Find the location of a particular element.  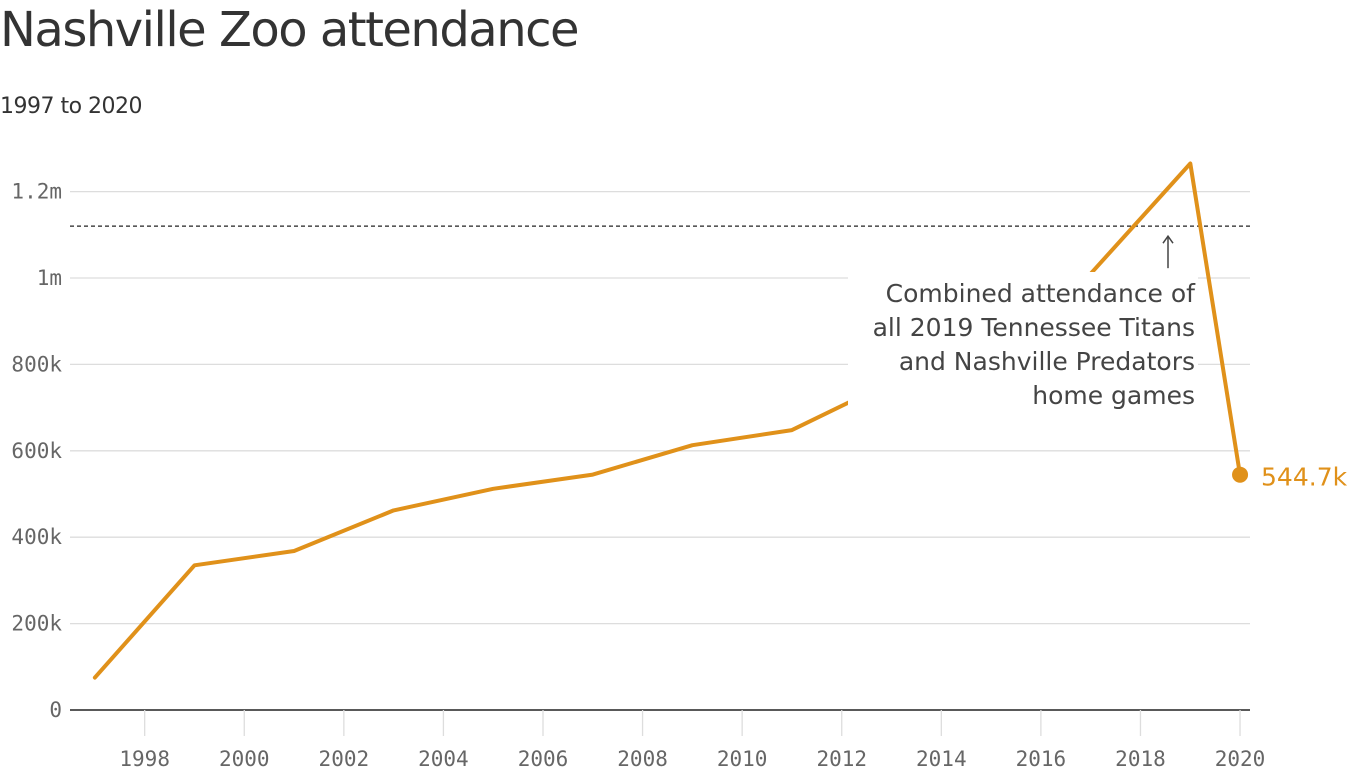

x-tick-label: 1998 is located at coordinates (144, 757).